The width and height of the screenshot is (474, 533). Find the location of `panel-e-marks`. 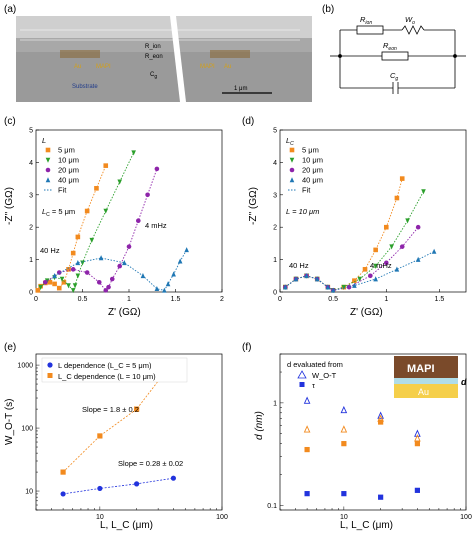

panel-e-marks is located at coordinates (118, 427).